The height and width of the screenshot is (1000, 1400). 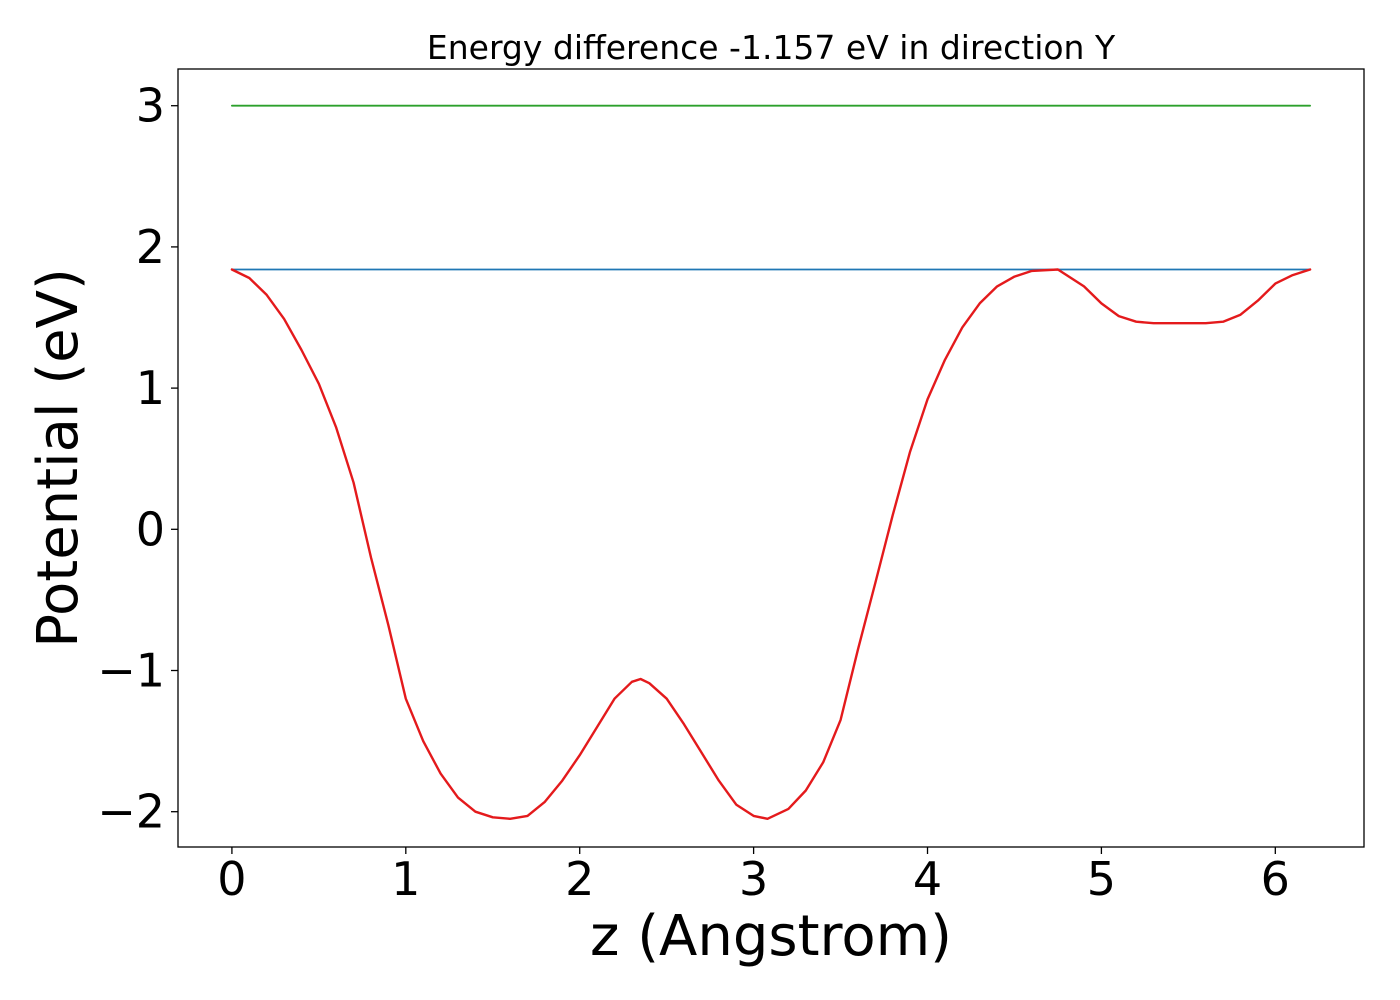 What do you see at coordinates (231, 879) in the screenshot?
I see `x-tick-label: 0` at bounding box center [231, 879].